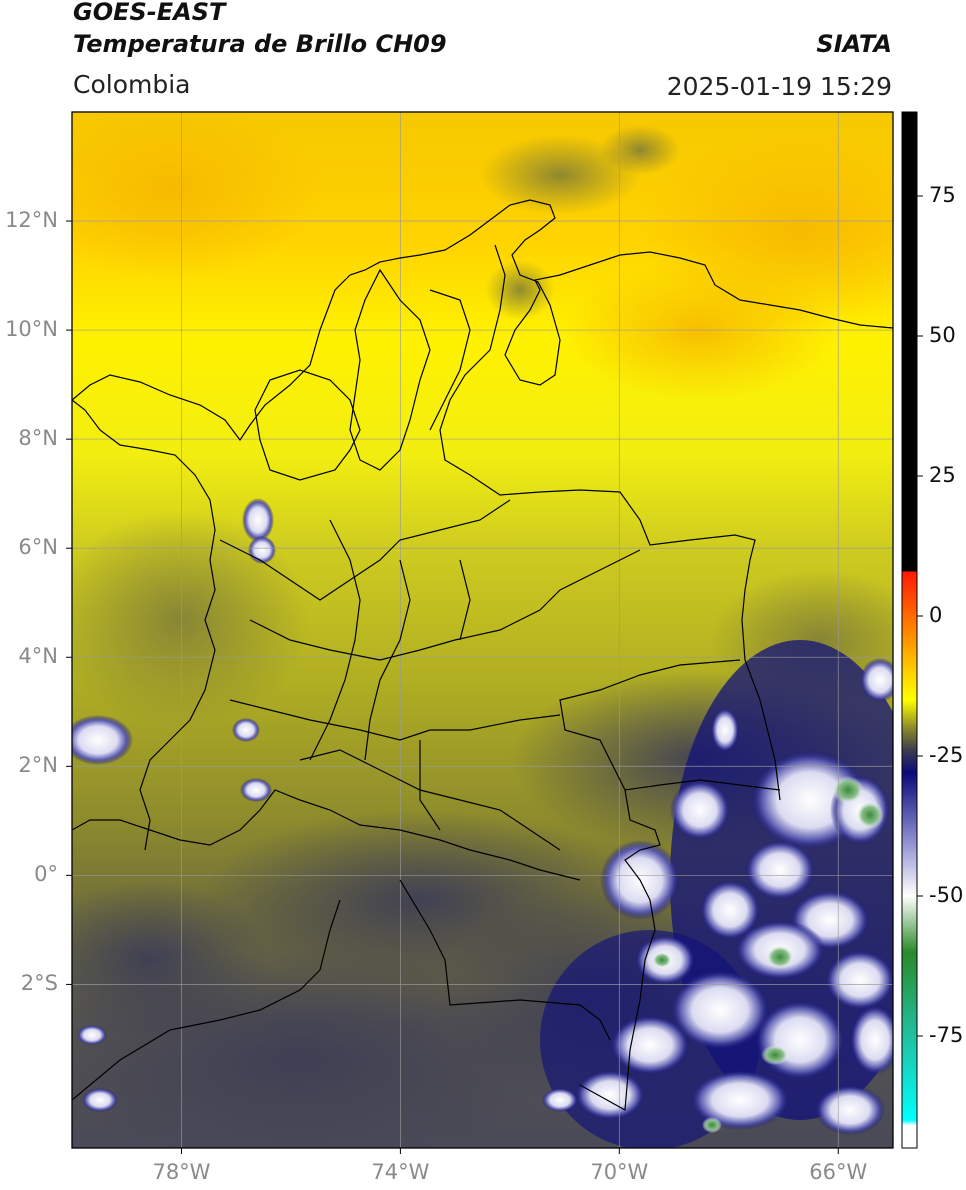  Describe the element at coordinates (132, 84) in the screenshot. I see `region-label: Colombia` at that location.